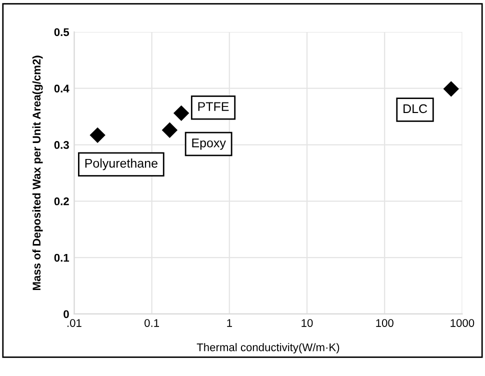 Image resolution: width=485 pixels, height=376 pixels. I want to click on y-tick-label: 0.1, so click(62, 258).